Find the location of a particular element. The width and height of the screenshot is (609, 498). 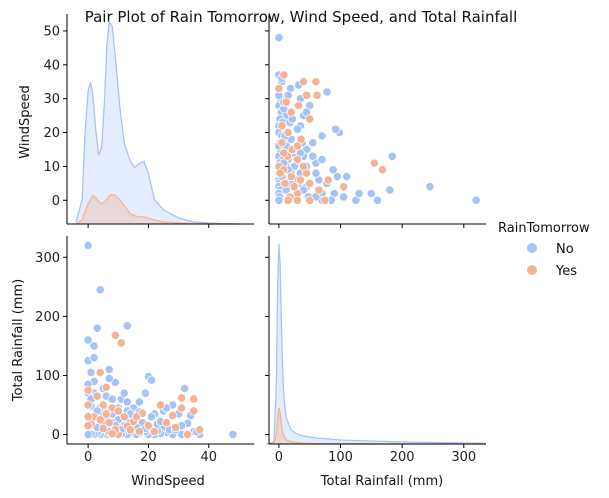

kde-windspeed-line-no is located at coordinates (157, 122).